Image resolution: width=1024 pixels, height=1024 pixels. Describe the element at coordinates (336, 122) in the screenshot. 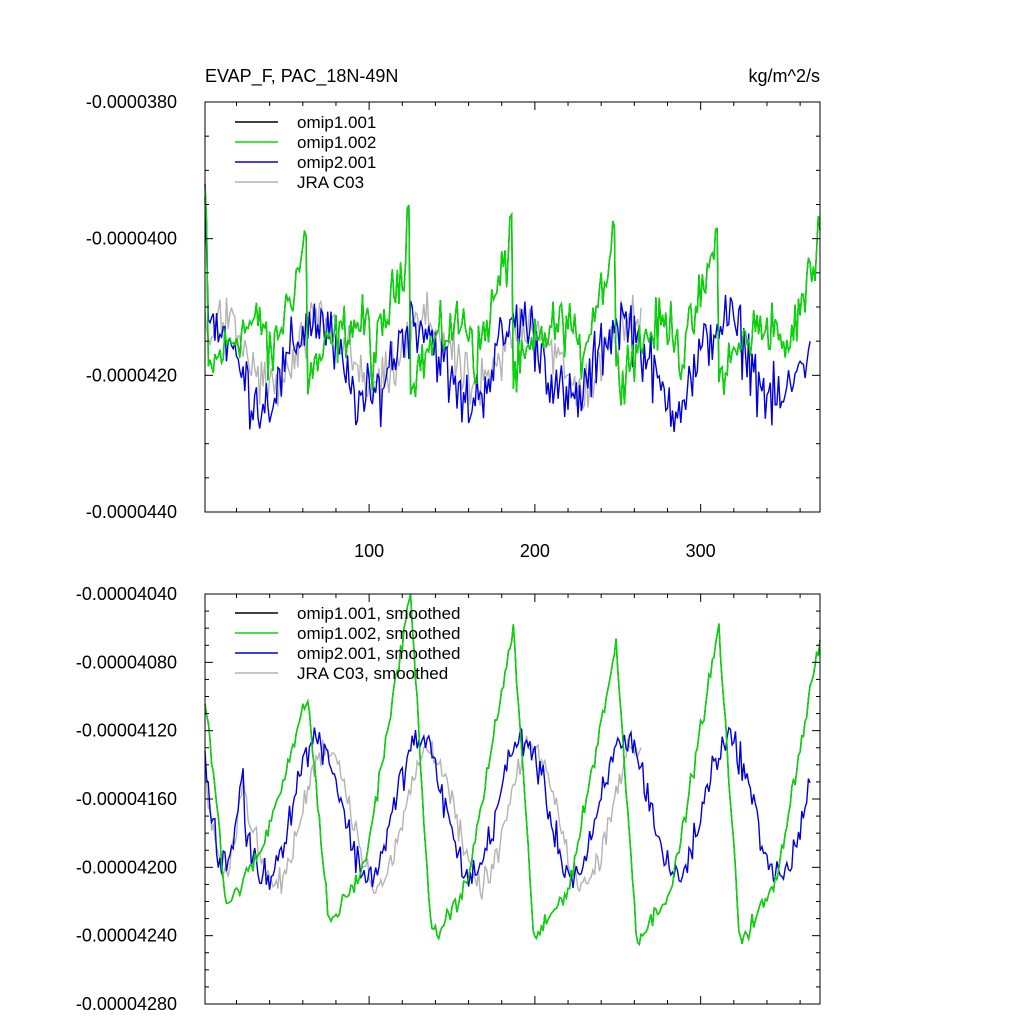

I see `legend-label: omip1.001` at that location.